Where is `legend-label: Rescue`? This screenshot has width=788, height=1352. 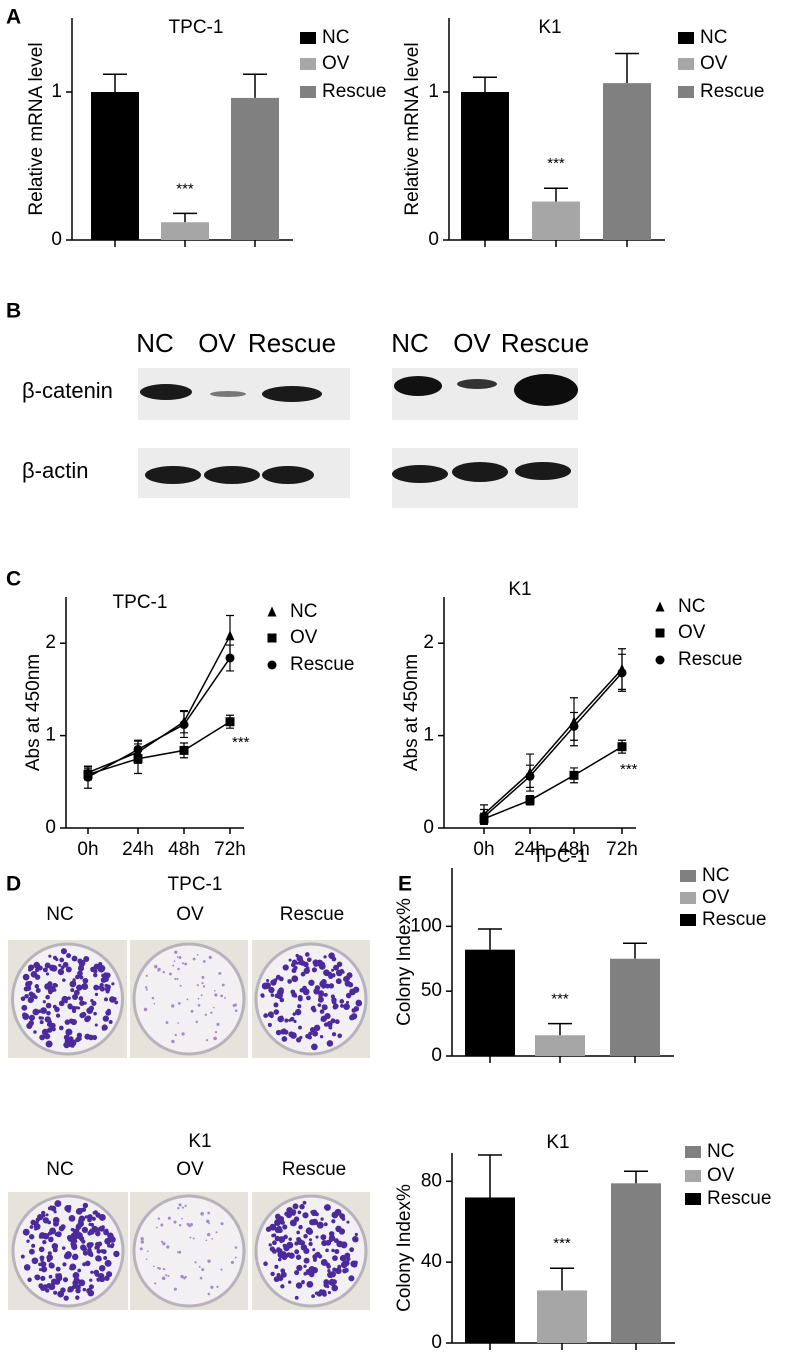 legend-label: Rescue is located at coordinates (710, 659).